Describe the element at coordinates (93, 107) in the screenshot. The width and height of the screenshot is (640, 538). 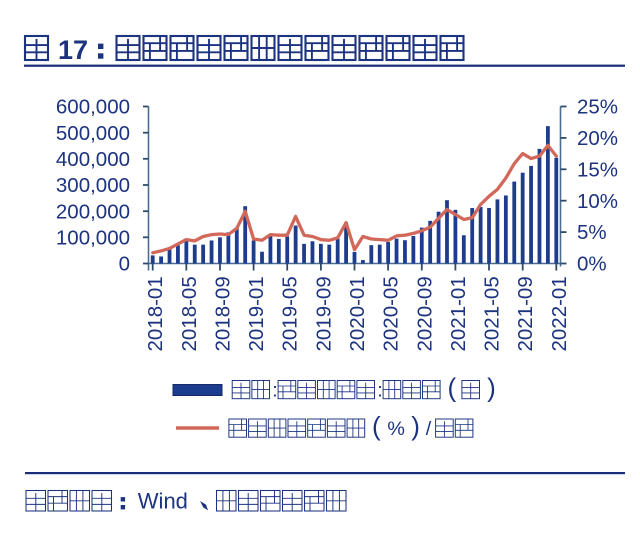
I see `svg-text: 600,000` at that location.